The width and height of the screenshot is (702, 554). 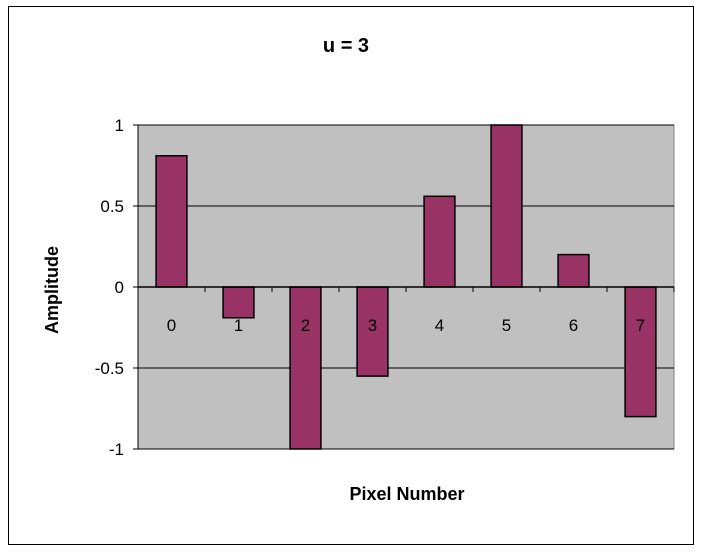 I want to click on x-tick-label: 7, so click(x=640, y=325).